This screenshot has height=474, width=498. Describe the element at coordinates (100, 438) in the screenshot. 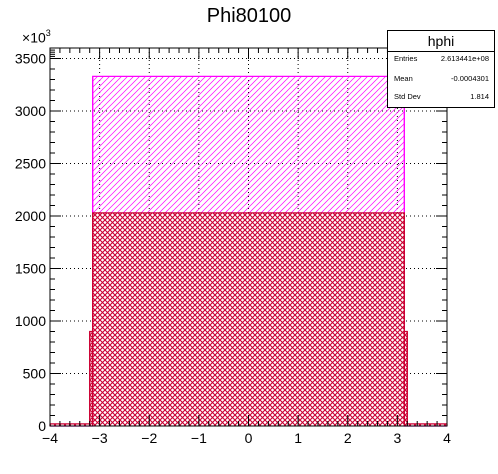

I see `x-tick-label: −3` at that location.